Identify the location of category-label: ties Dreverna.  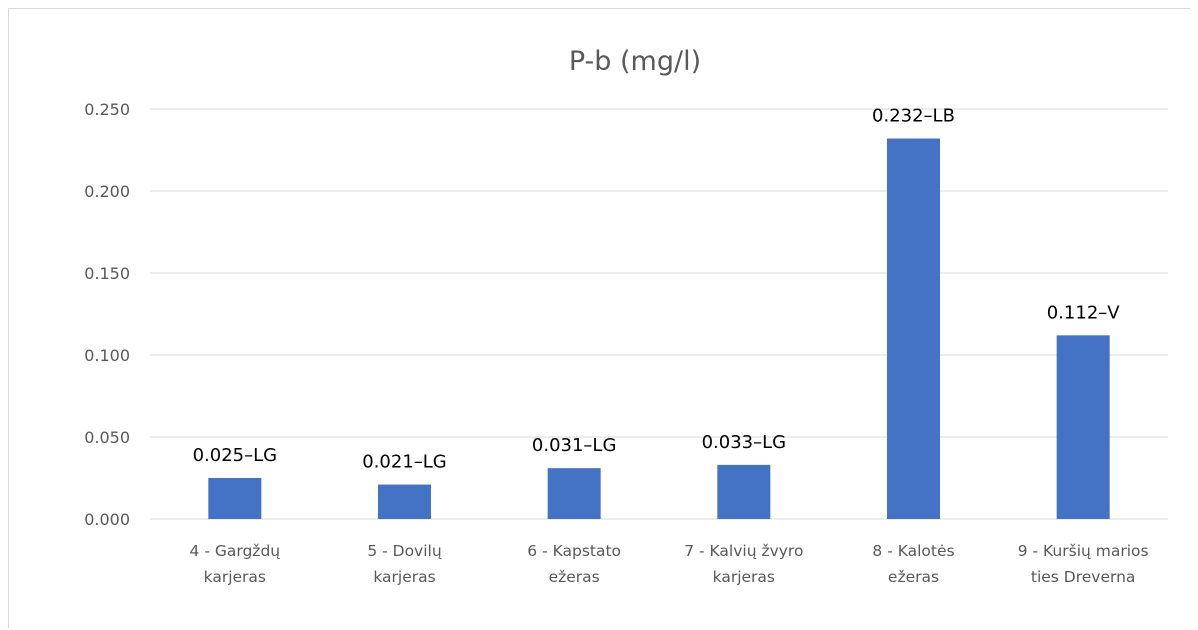
(1083, 577).